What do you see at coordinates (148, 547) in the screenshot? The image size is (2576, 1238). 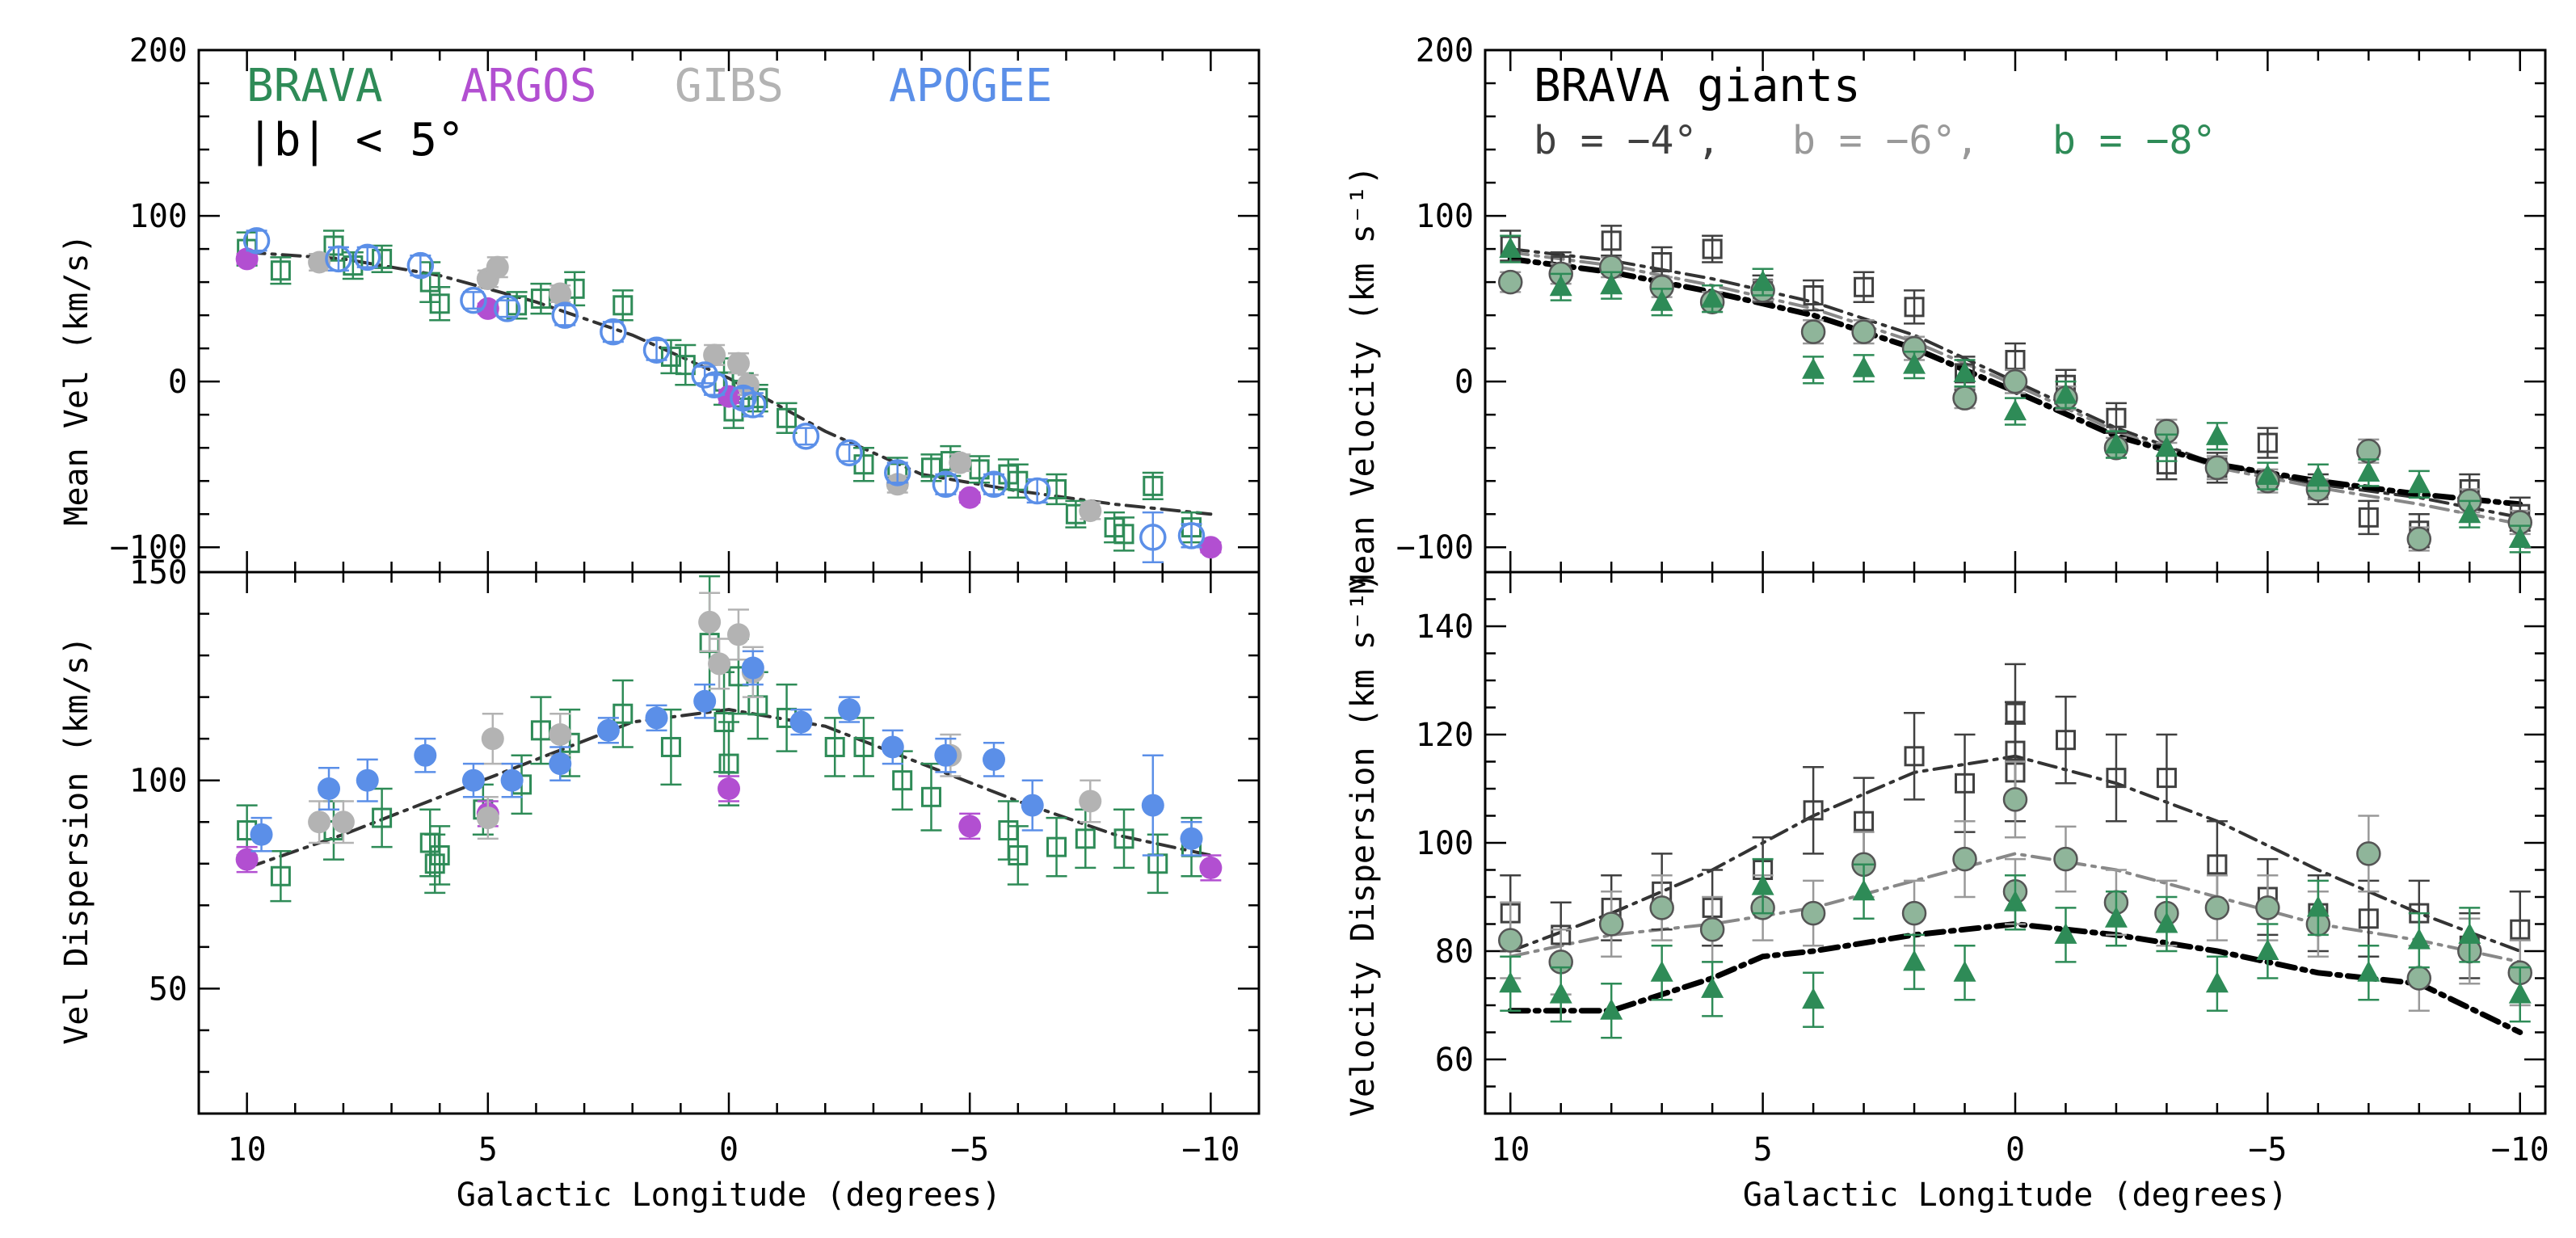 I see `y-tick-label: −100` at bounding box center [148, 547].